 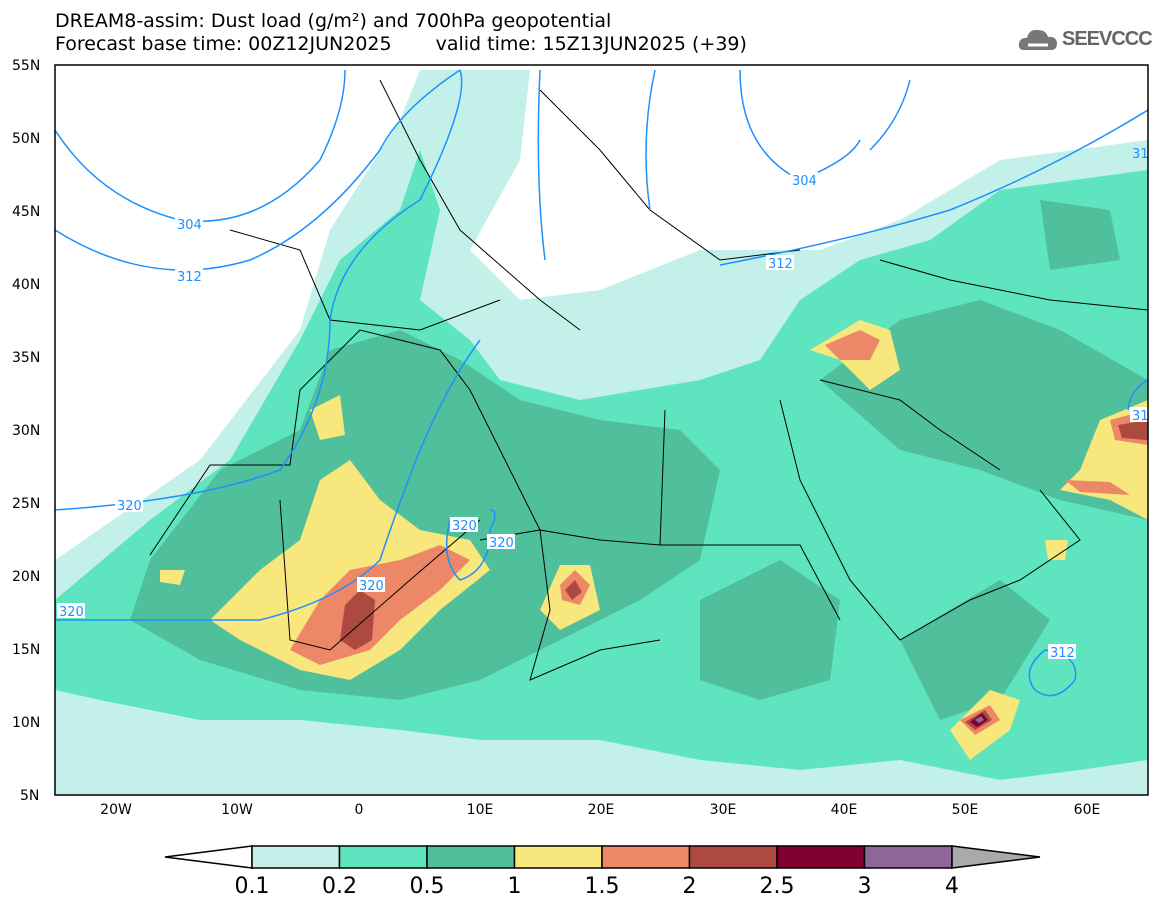 I want to click on lon-label: 10W, so click(x=237, y=810).